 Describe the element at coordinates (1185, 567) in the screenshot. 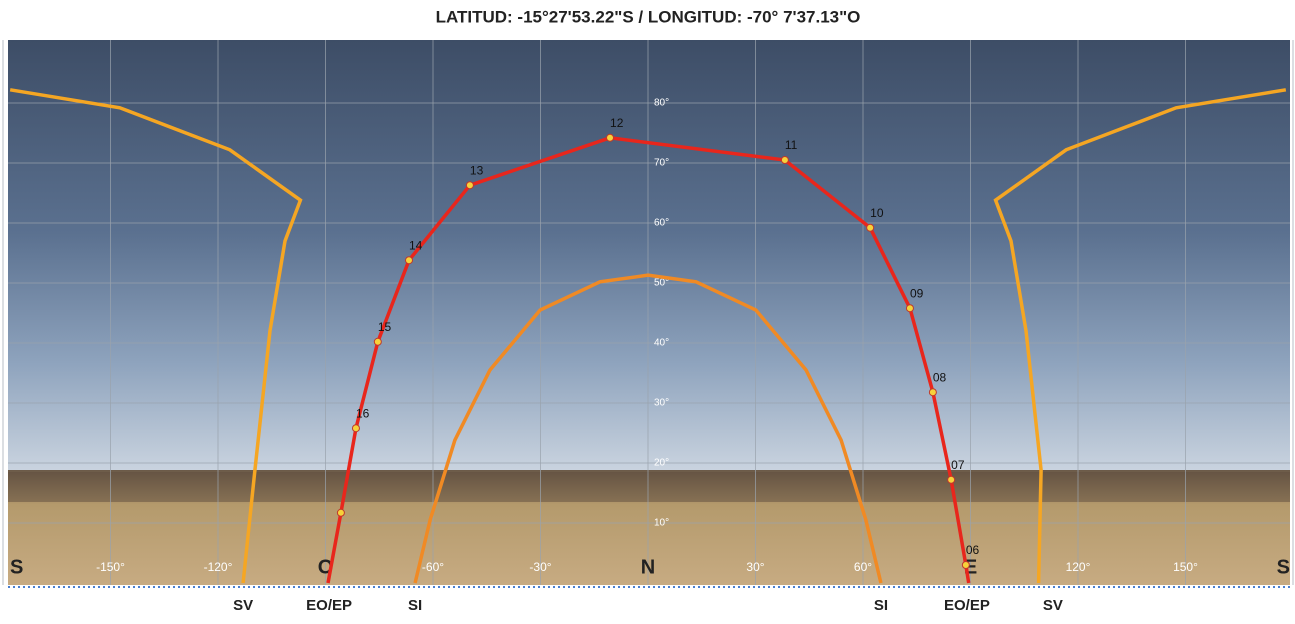

I see `x-tick-label: 150°` at that location.